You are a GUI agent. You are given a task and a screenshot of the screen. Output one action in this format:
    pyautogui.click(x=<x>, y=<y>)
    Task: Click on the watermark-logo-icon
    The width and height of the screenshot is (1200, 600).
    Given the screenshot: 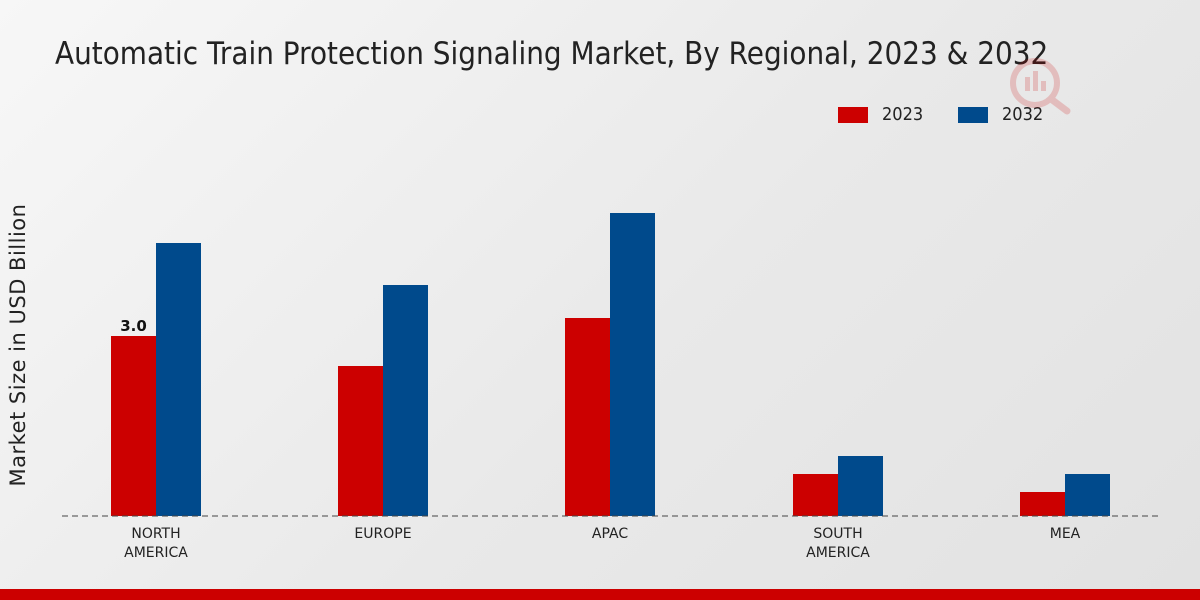 What is the action you would take?
    pyautogui.click(x=1040, y=86)
    